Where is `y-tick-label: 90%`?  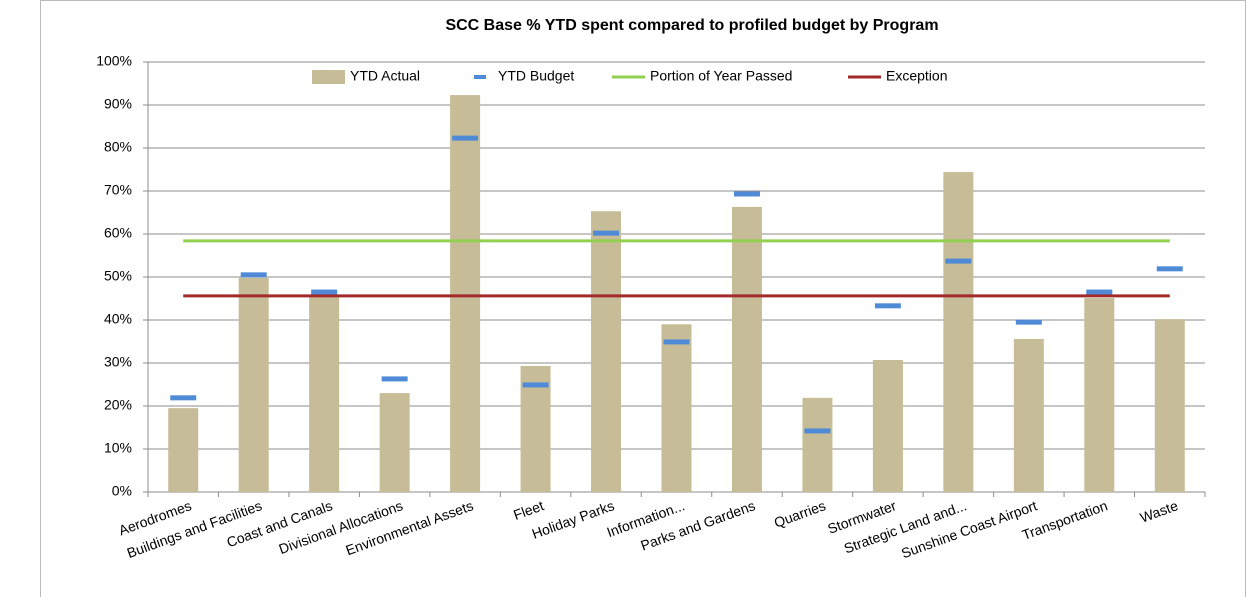
y-tick-label: 90% is located at coordinates (118, 104).